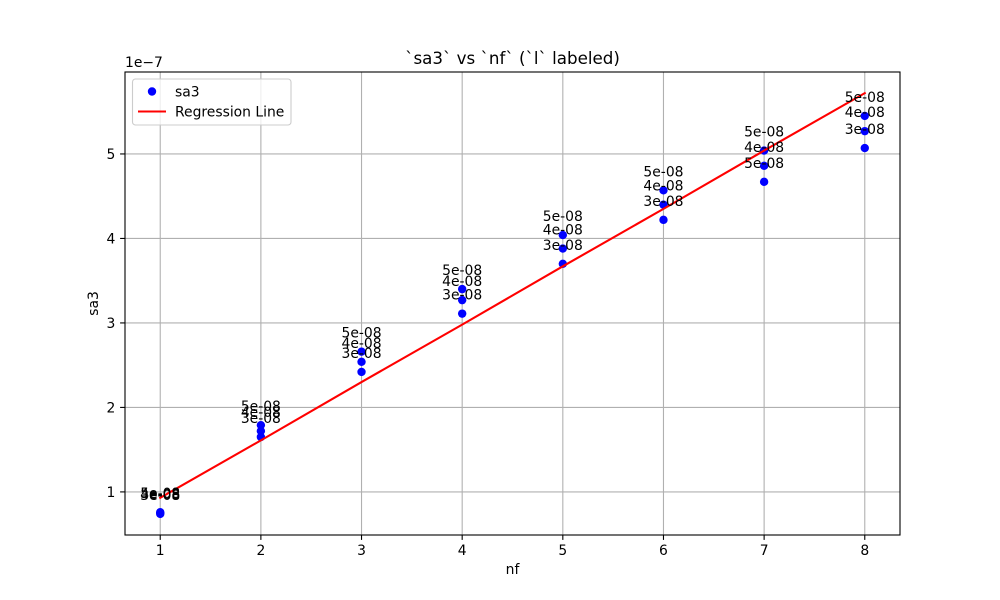  Describe the element at coordinates (160, 551) in the screenshot. I see `x-tick-label: 1` at that location.